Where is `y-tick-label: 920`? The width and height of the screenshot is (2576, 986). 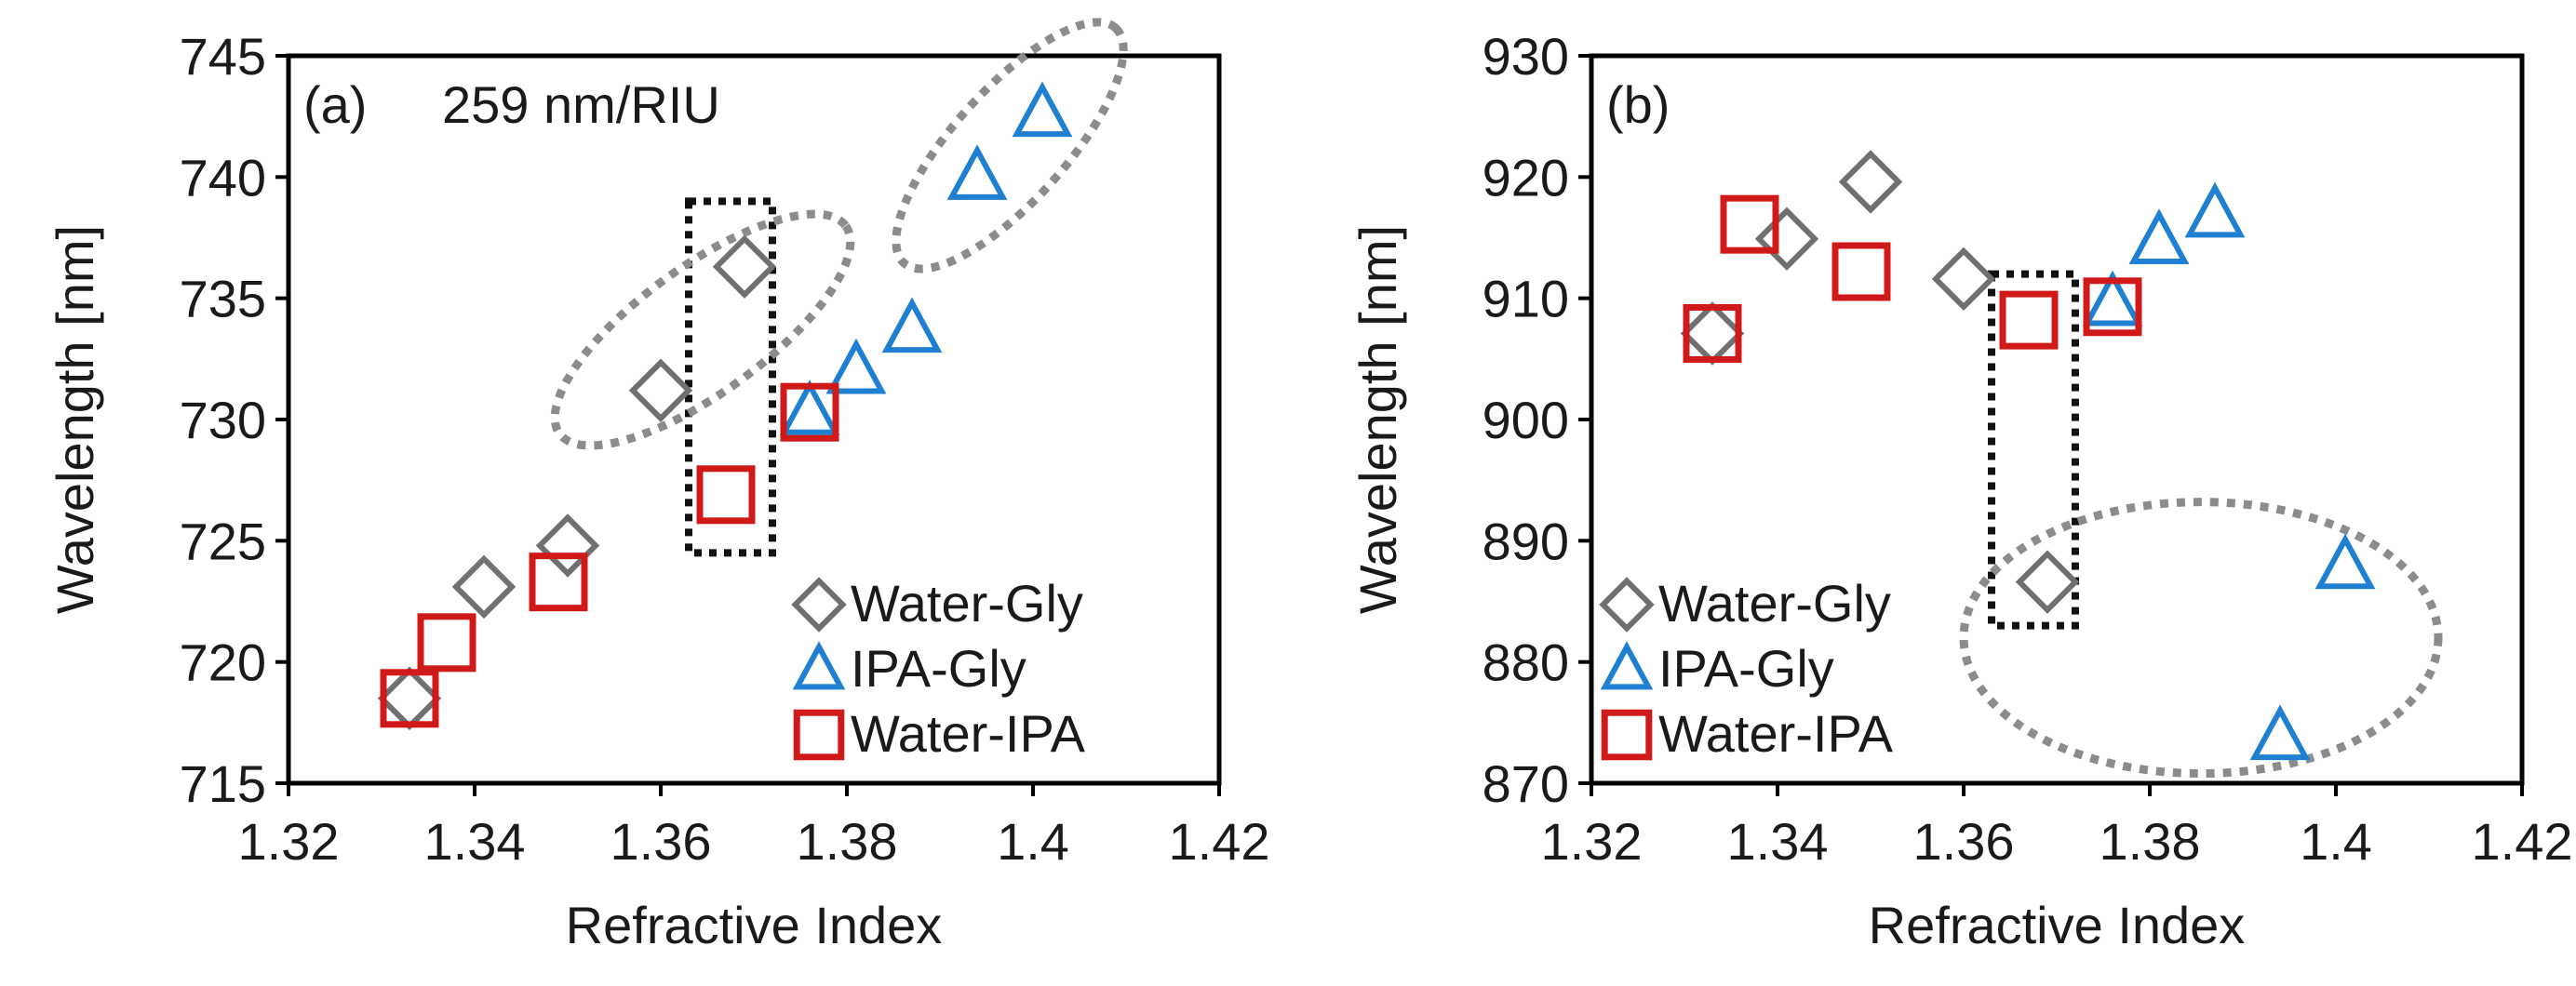 y-tick-label: 920 is located at coordinates (1526, 177).